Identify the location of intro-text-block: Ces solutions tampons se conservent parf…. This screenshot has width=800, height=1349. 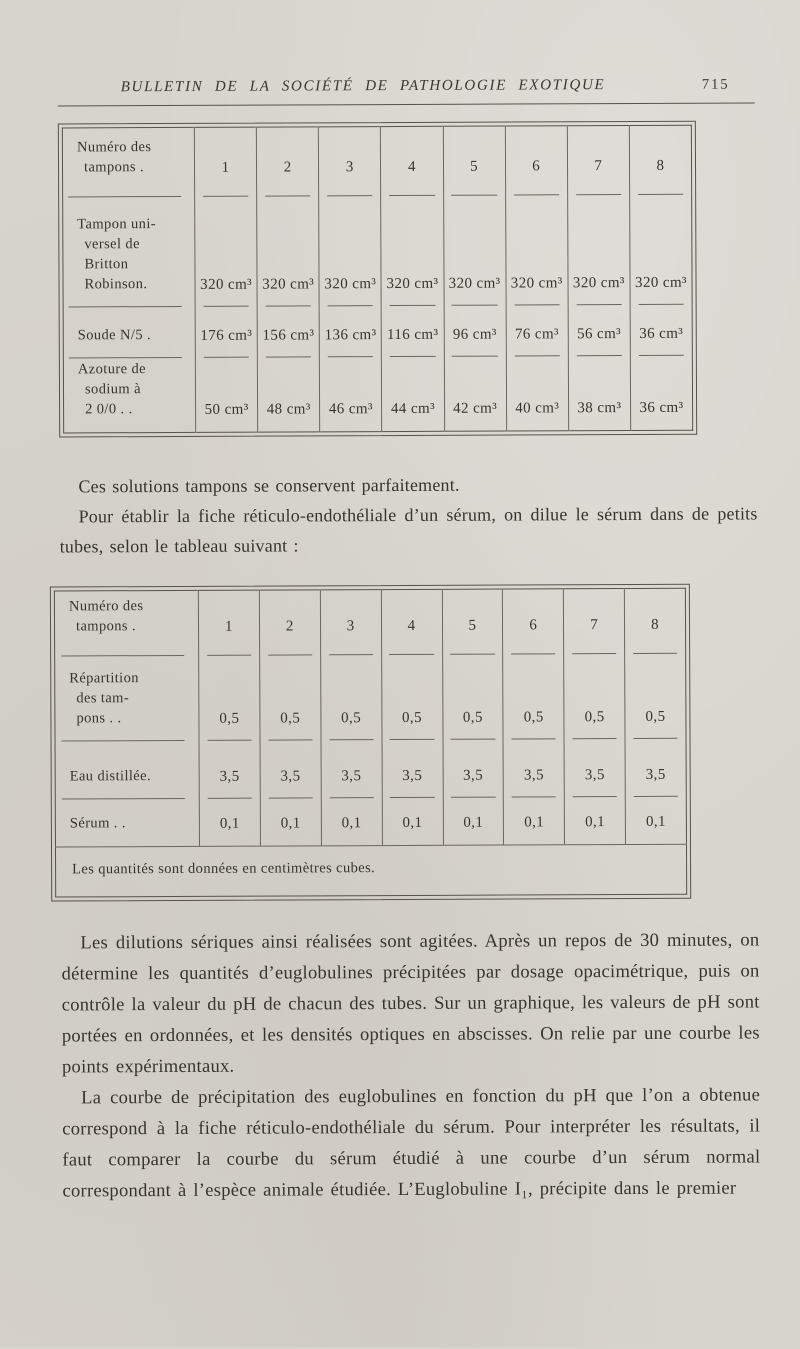
(408, 514).